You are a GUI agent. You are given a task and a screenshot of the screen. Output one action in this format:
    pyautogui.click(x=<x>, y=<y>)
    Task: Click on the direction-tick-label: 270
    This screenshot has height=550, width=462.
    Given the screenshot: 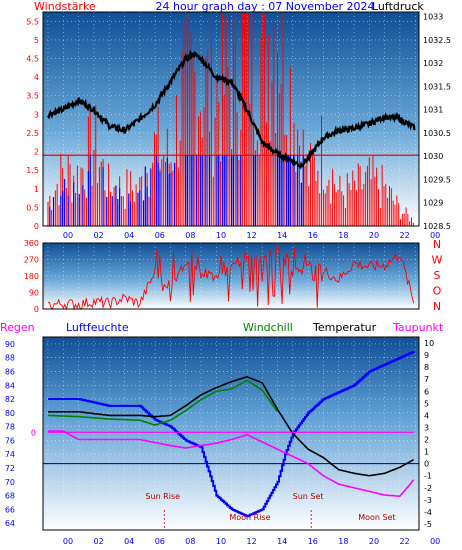 What is the action you would take?
    pyautogui.click(x=31, y=260)
    